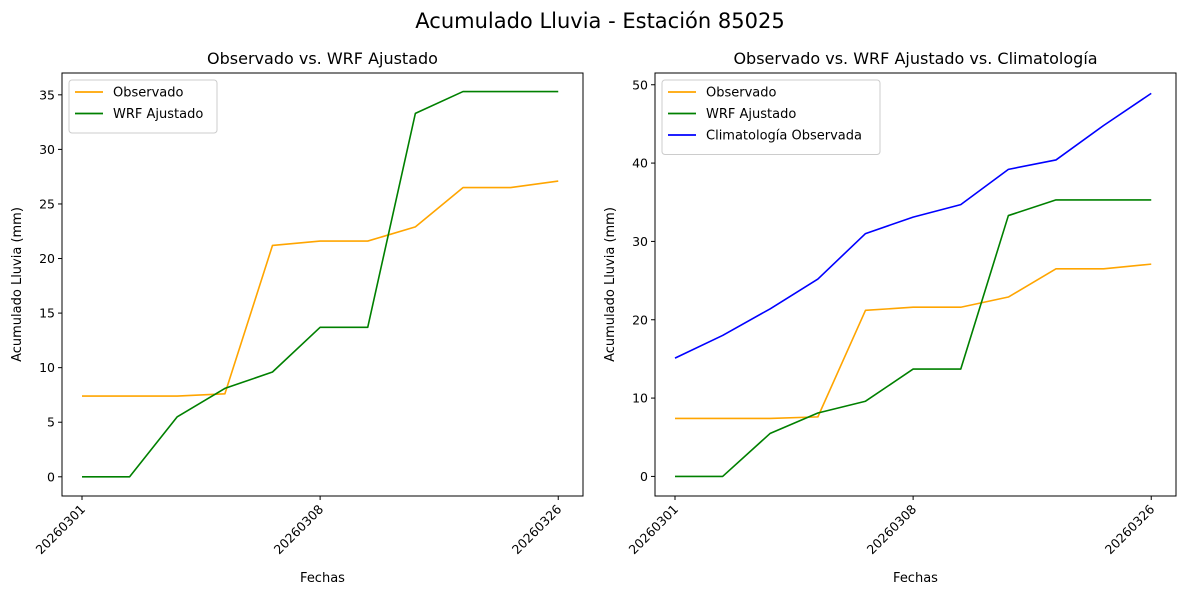 The width and height of the screenshot is (1200, 600). I want to click on y-tick-label: 15, so click(47, 313).